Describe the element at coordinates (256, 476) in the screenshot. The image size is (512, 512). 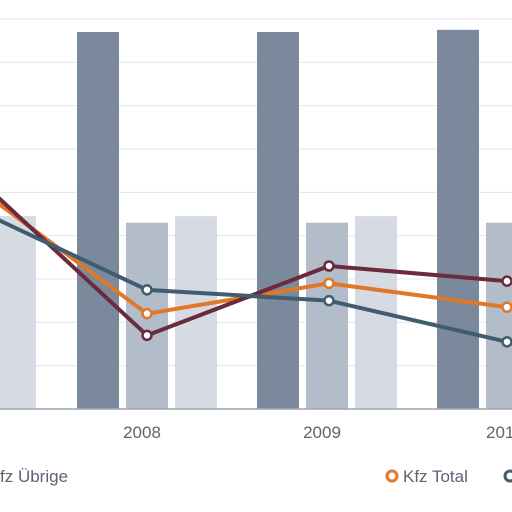
I see `legend: fz Übrige Kfz Total` at that location.